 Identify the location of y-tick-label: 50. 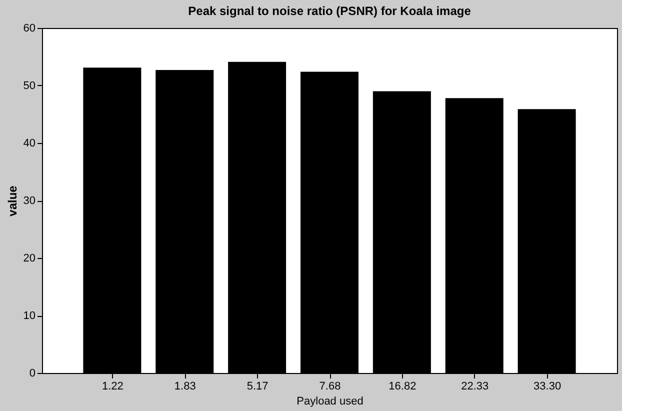
(29, 86).